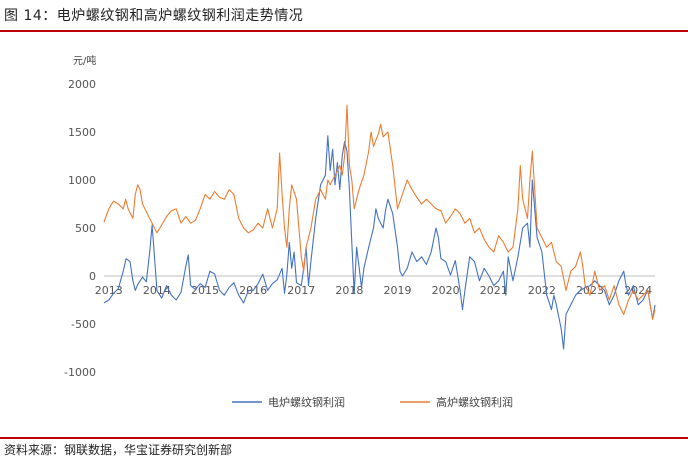 This screenshot has height=459, width=688. I want to click on legend-label: 高炉螺纹钢利润, so click(474, 402).